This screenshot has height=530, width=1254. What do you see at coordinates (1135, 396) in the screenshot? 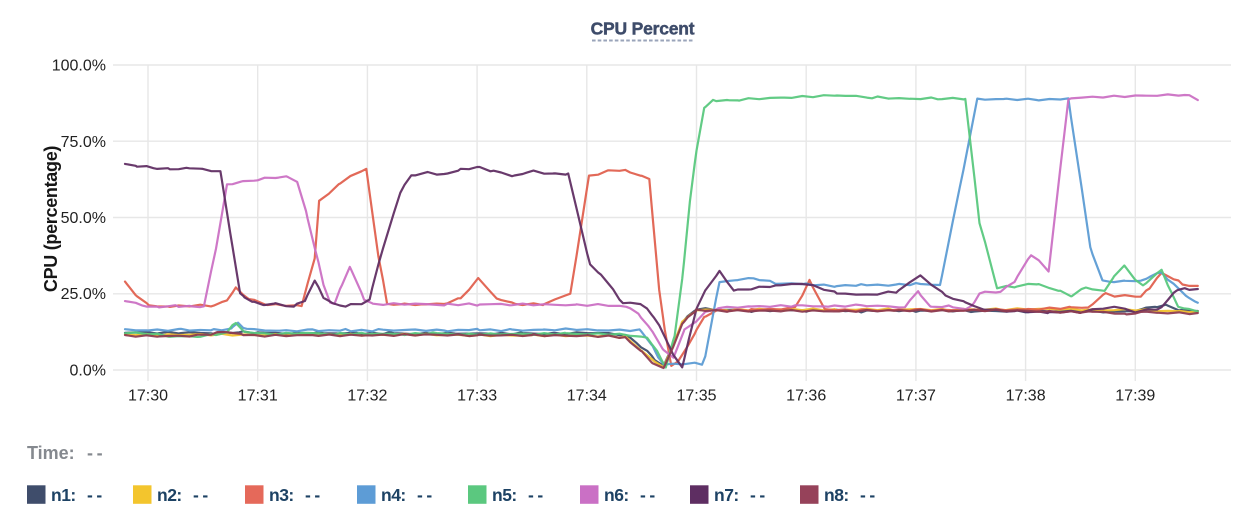
I see `svg-text: 17:39` at bounding box center [1135, 396].